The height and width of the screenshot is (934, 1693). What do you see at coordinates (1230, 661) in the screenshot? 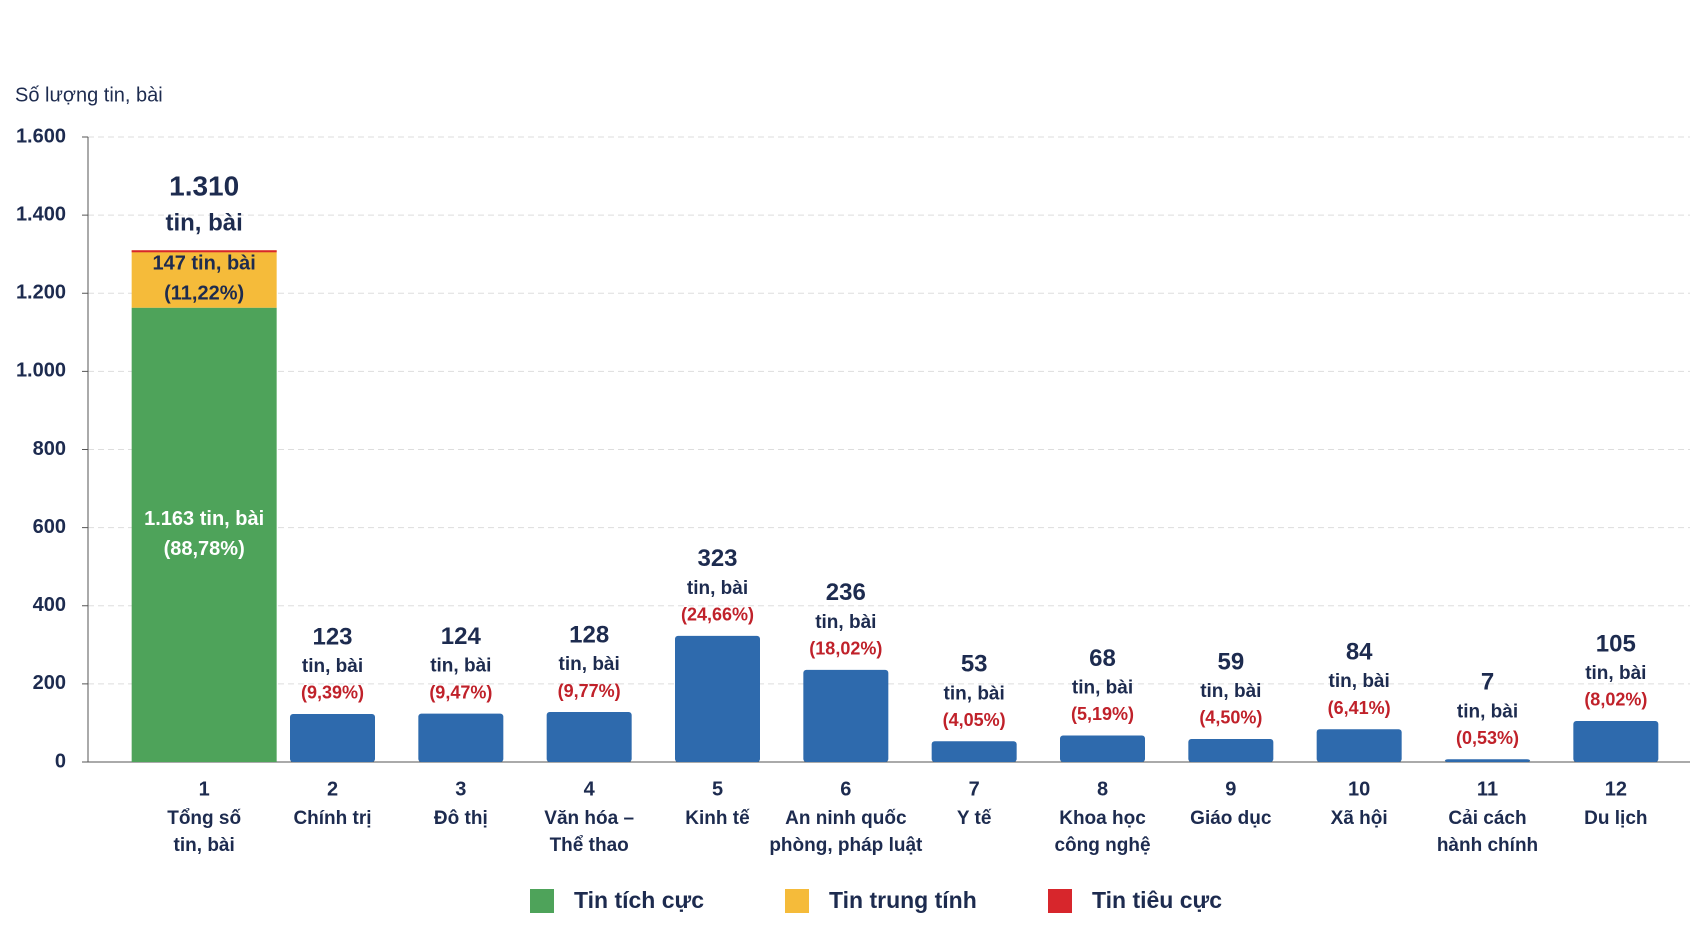
I see `value-label: 59` at bounding box center [1230, 661].